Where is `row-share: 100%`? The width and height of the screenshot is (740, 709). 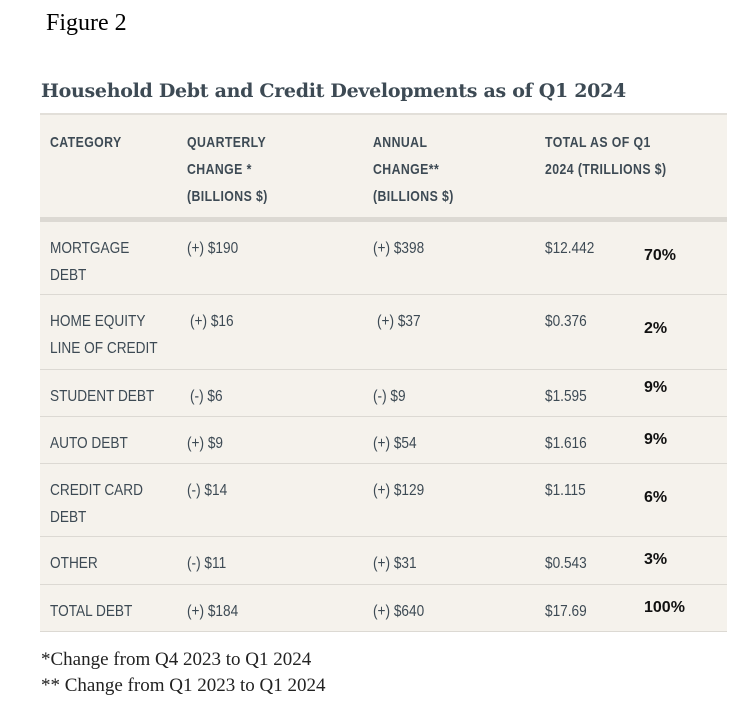
row-share: 100% is located at coordinates (664, 607).